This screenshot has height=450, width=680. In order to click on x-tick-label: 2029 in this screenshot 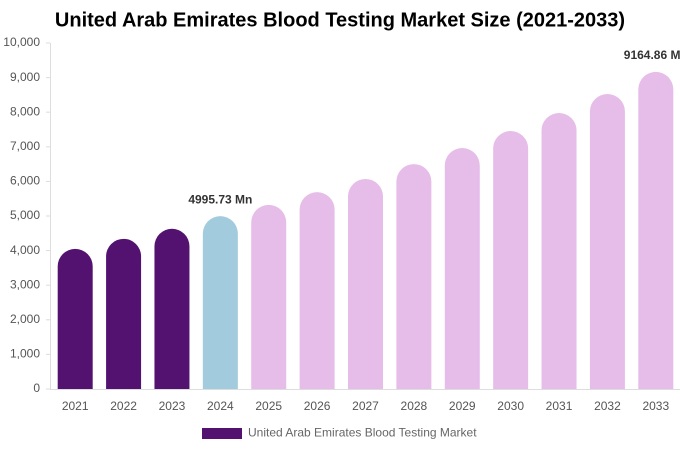, I will do `click(462, 406)`.